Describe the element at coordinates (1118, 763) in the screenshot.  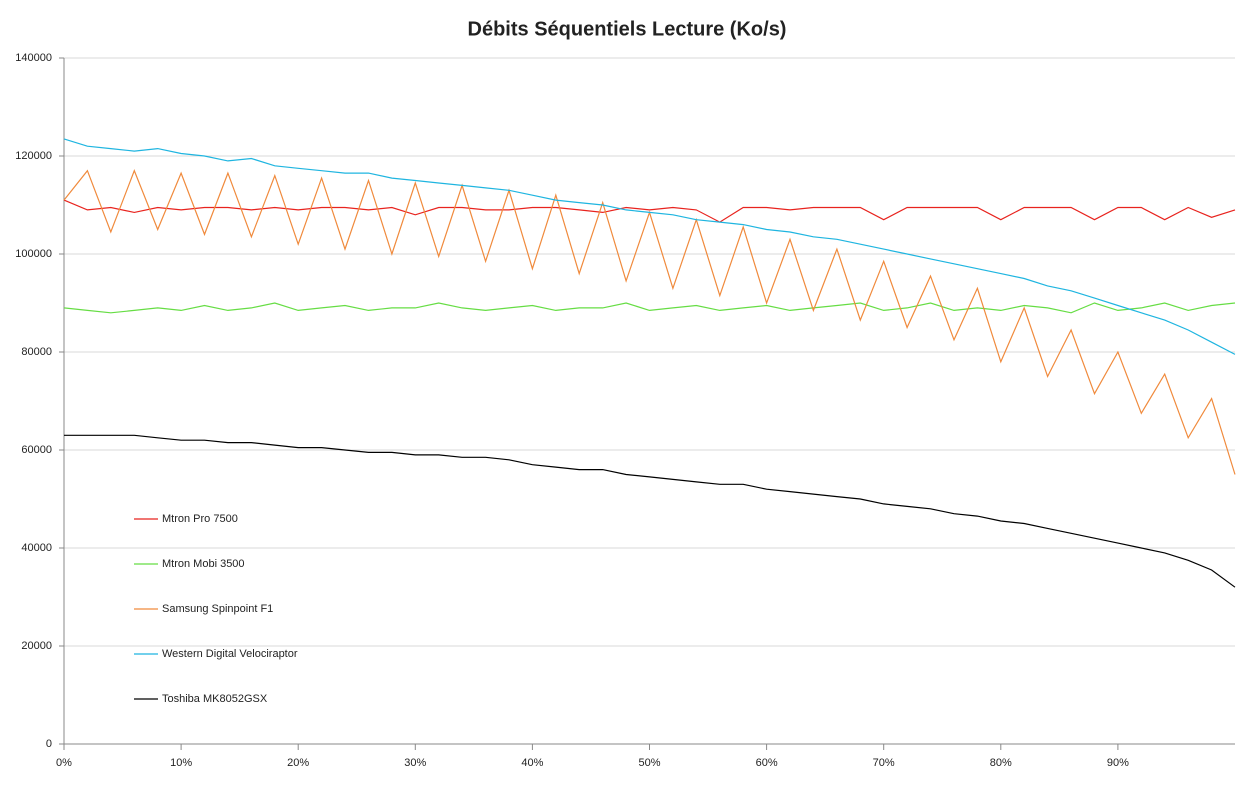
I see `x-tick-label: 90%` at that location.